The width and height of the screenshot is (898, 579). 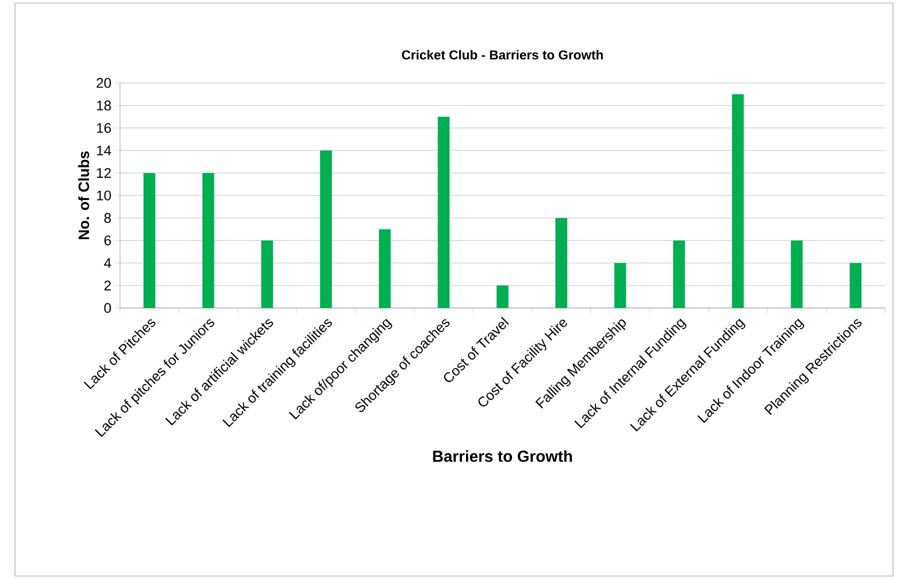 I want to click on x-axis-title: Barriers to Growth, so click(x=502, y=456).